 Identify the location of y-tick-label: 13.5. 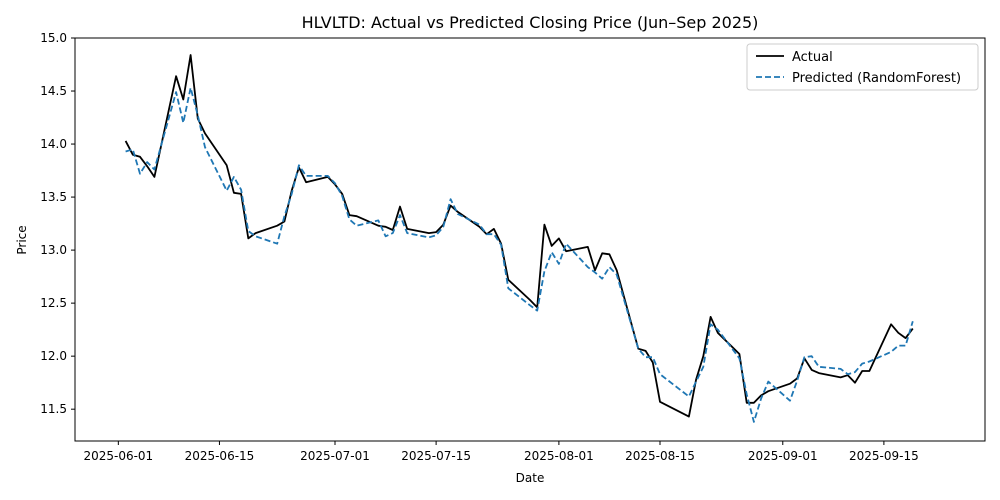
(53, 197).